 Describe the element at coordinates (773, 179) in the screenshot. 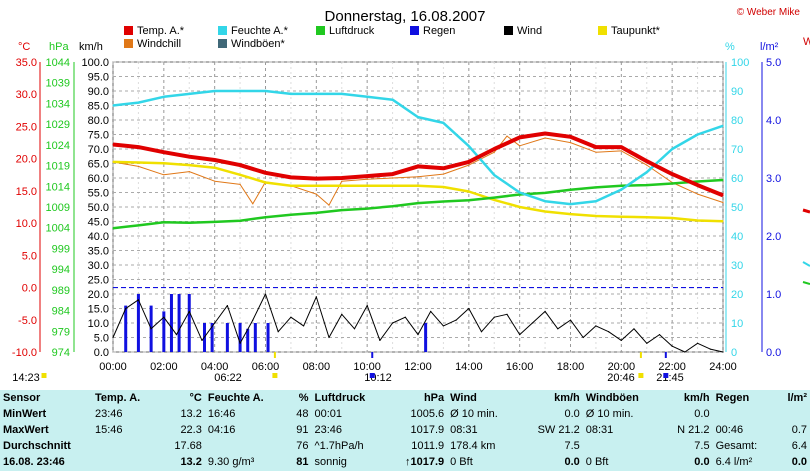

I see `y-tick-label-rain: 3.0` at that location.